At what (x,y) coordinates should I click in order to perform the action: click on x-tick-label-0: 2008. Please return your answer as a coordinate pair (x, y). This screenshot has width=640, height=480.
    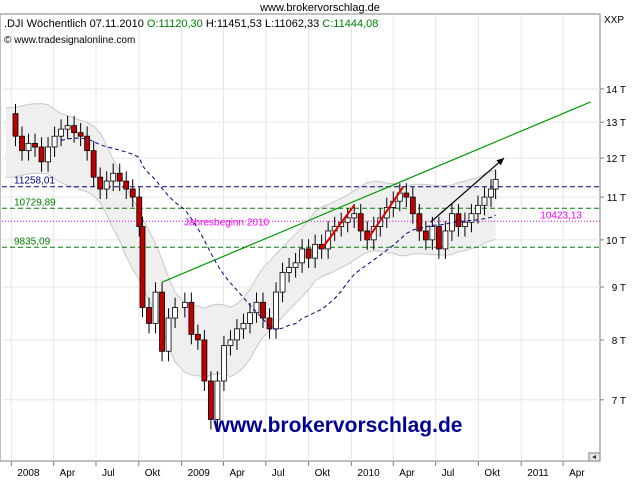
    Looking at the image, I should click on (28, 473).